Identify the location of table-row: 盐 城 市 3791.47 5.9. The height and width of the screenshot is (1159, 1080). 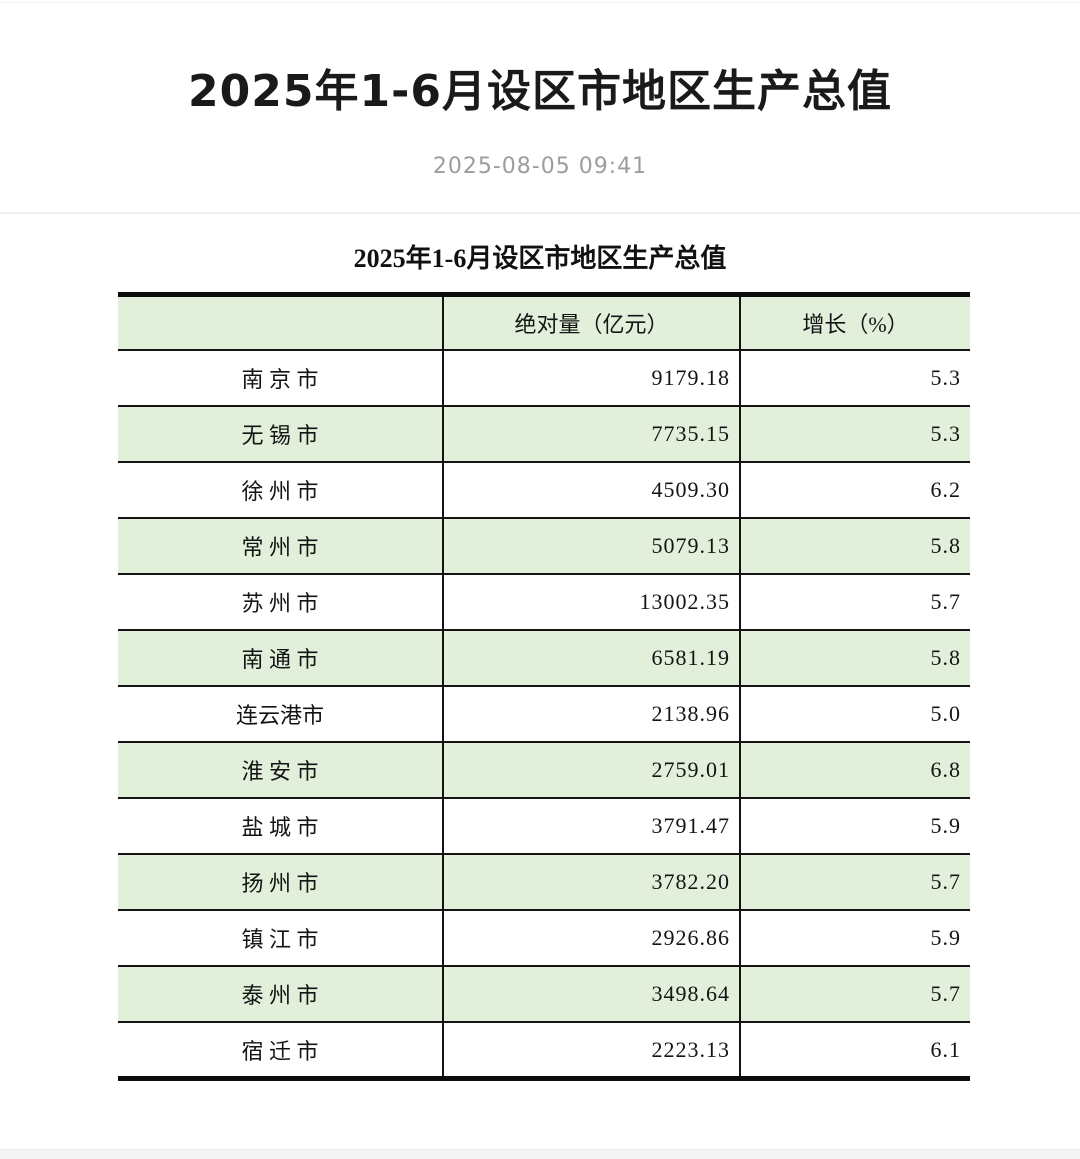
(544, 827).